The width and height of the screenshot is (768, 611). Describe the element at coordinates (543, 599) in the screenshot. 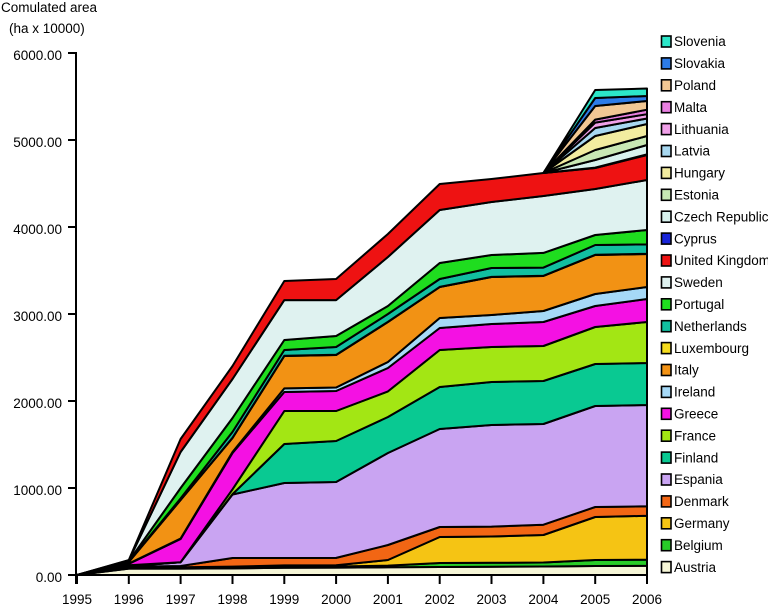

I see `svg-text: 2004` at that location.